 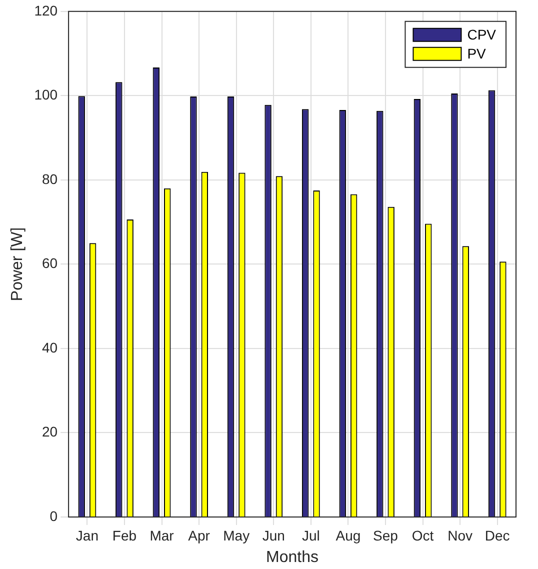 I want to click on x-tick-label: Feb, so click(x=124, y=535).